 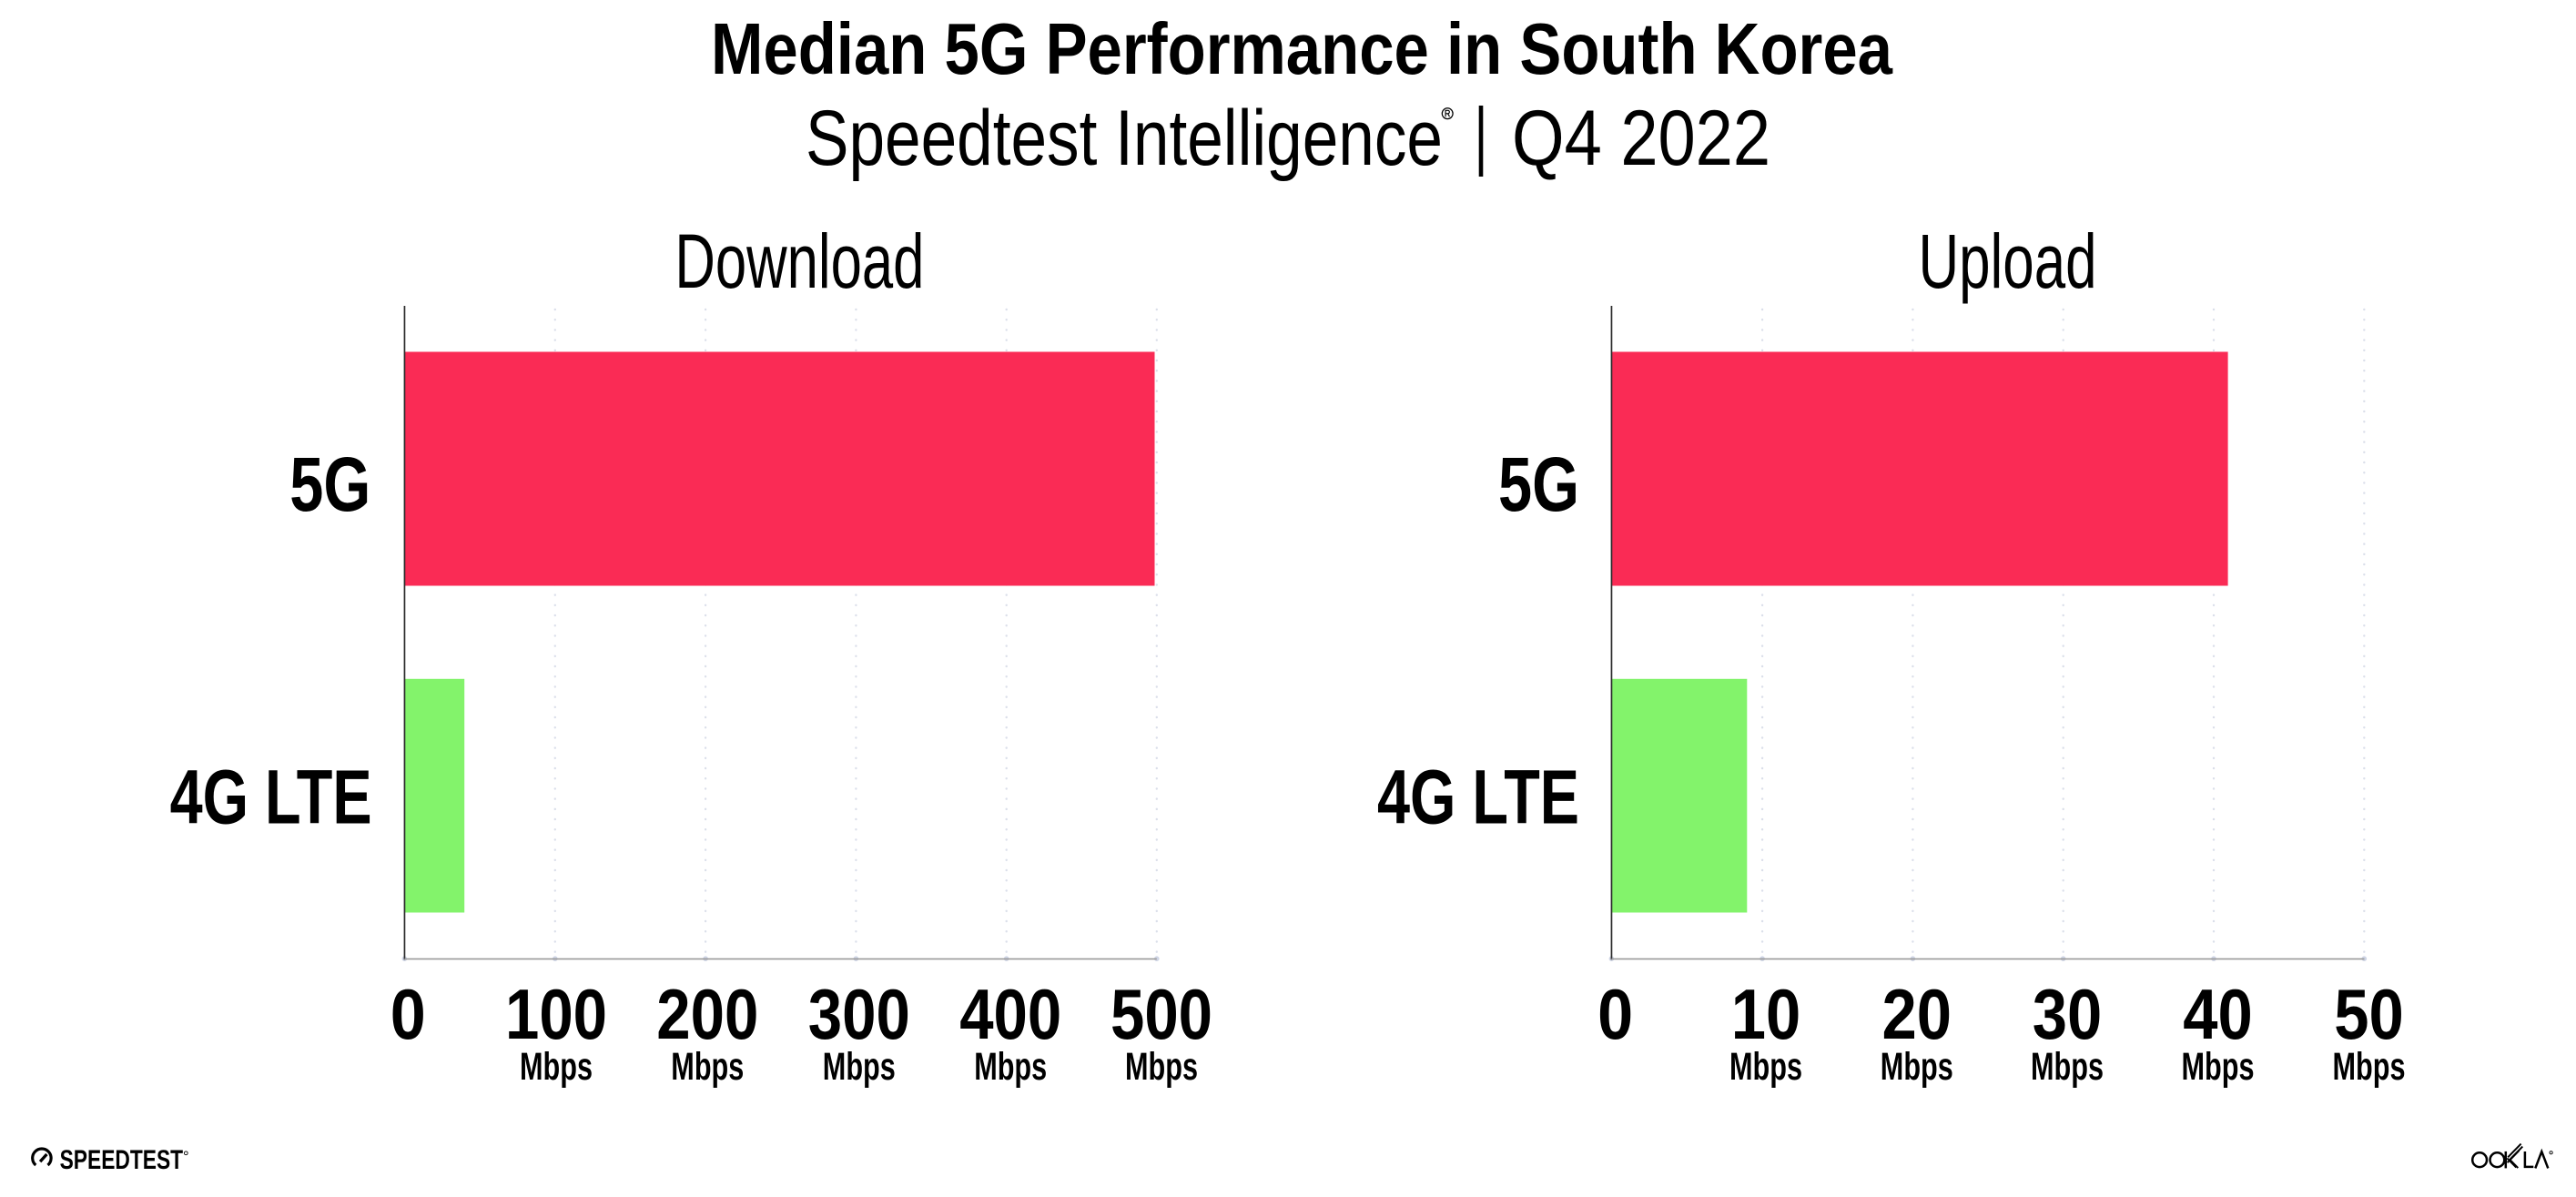 What do you see at coordinates (1917, 1014) in the screenshot?
I see `svg-text: 20` at bounding box center [1917, 1014].